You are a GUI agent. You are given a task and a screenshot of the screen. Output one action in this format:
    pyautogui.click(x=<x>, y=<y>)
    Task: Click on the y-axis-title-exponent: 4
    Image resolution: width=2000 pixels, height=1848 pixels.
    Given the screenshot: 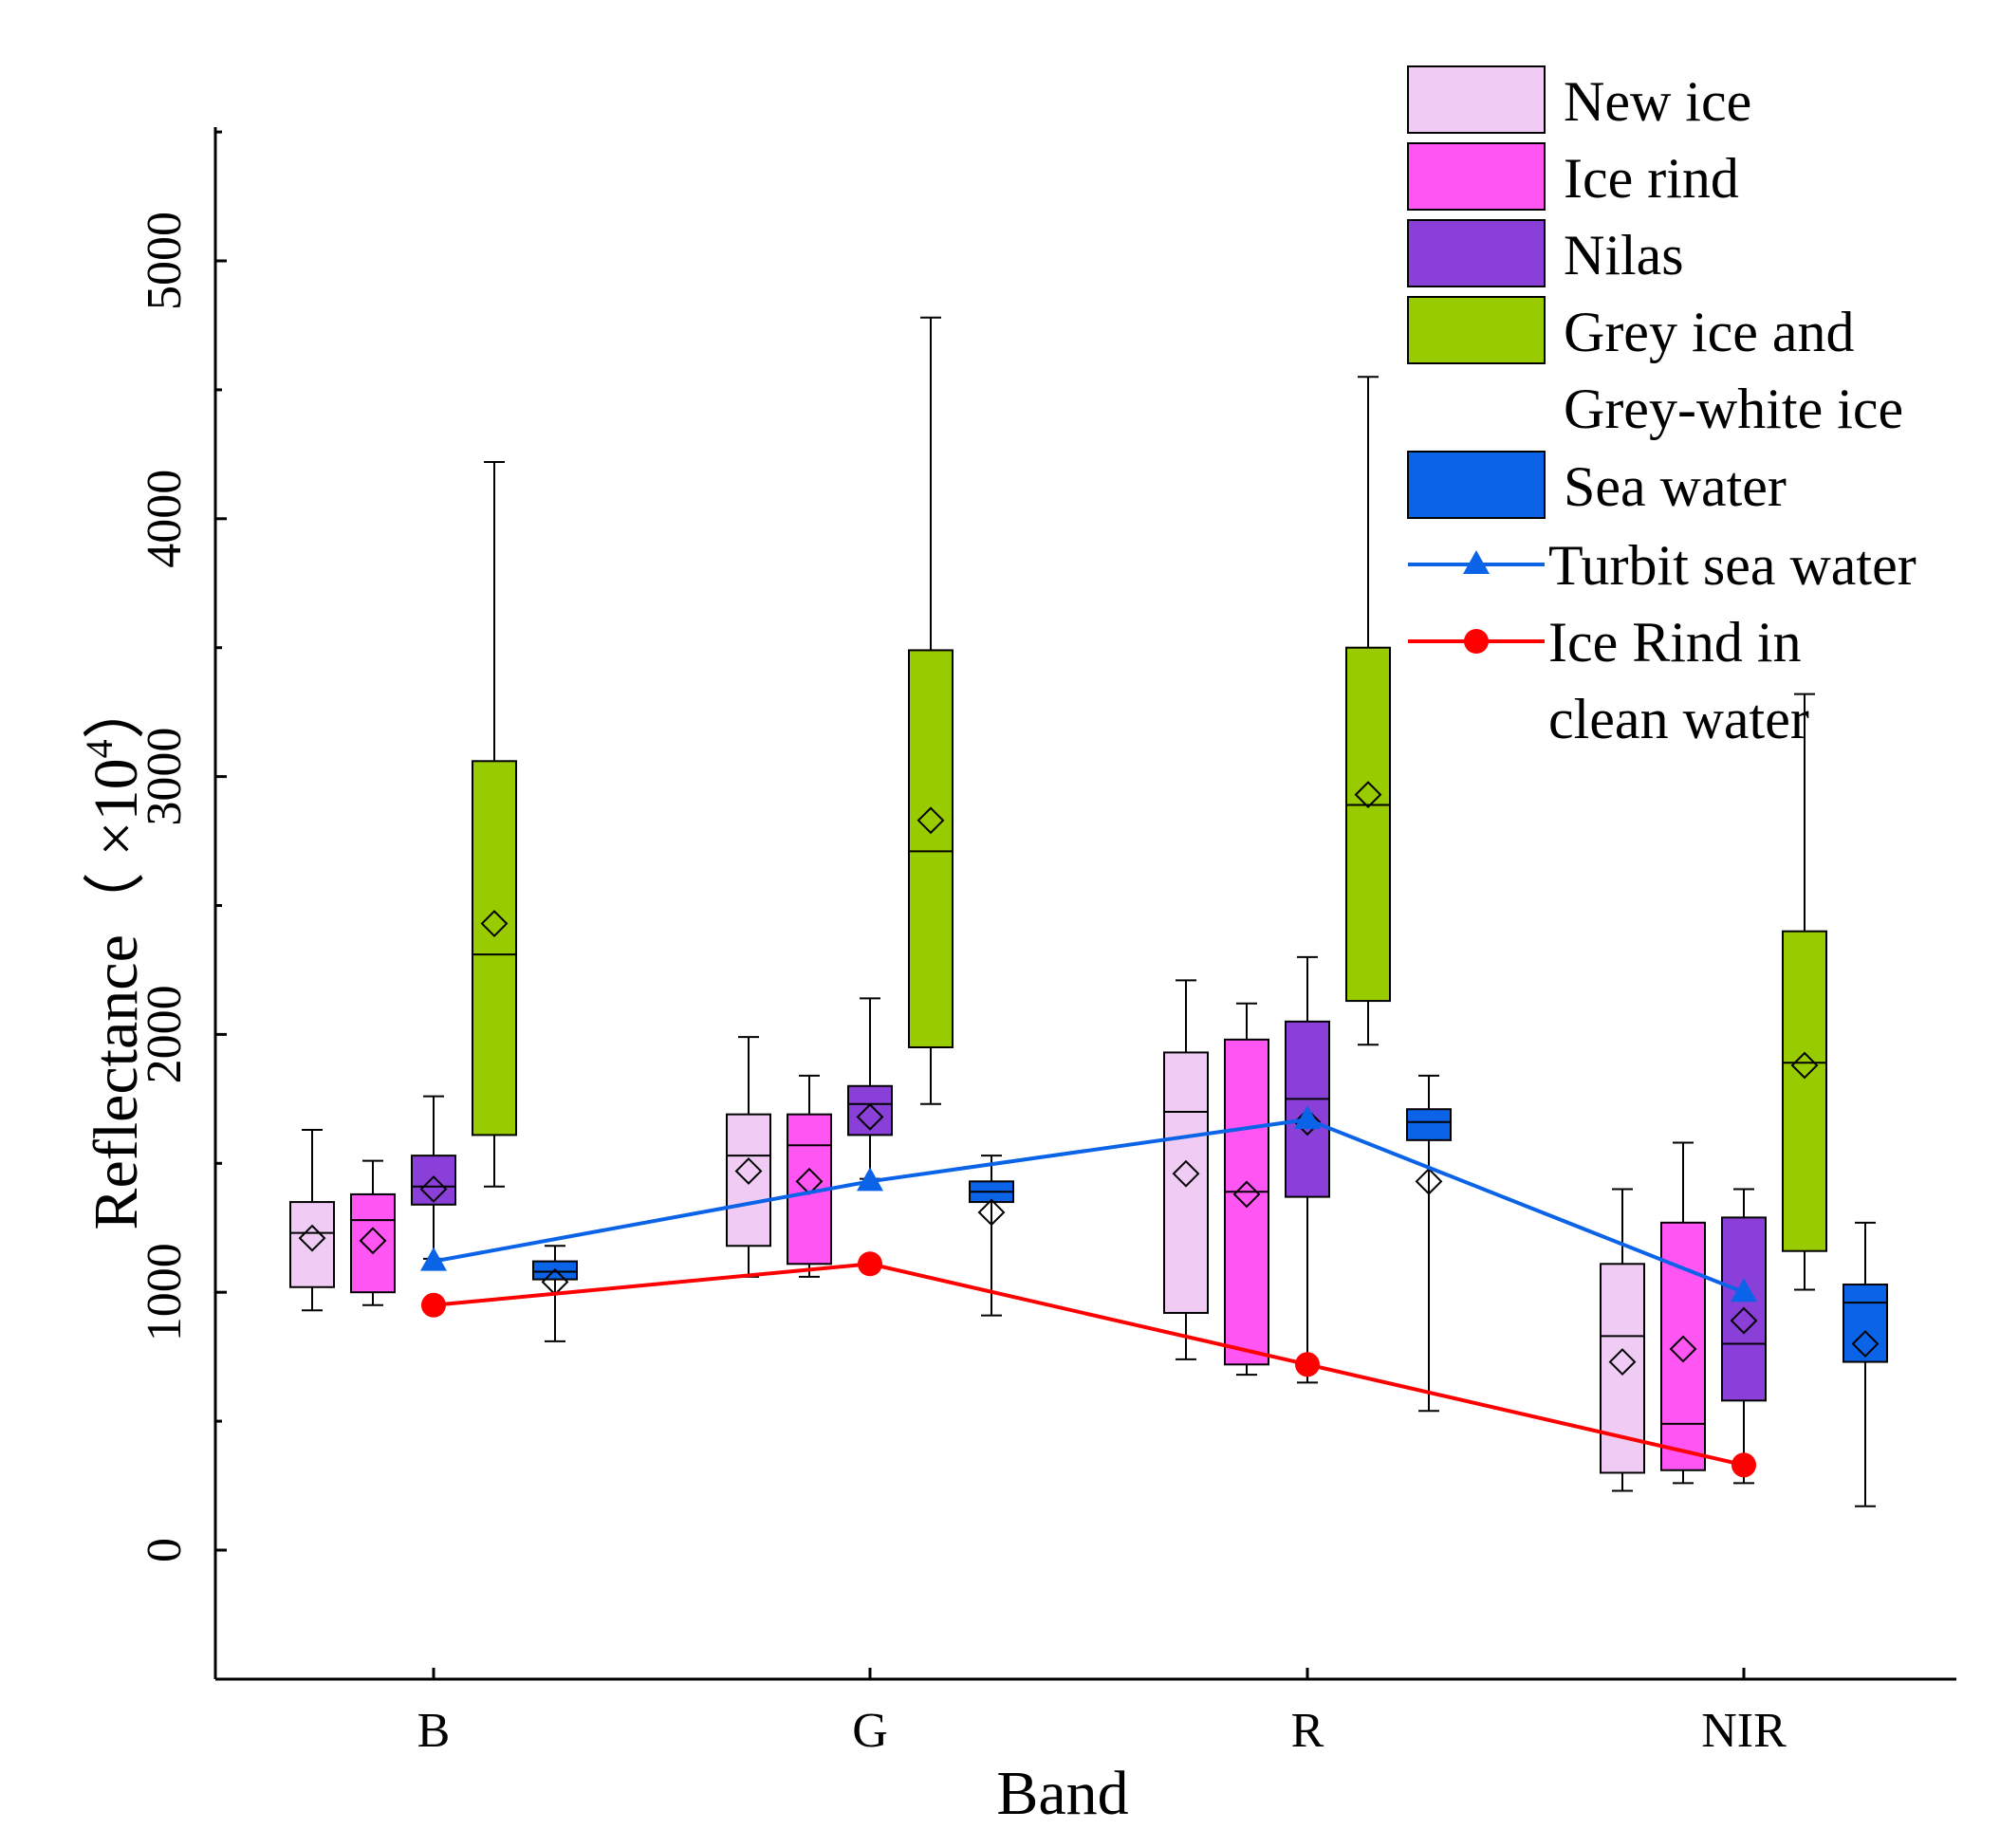 What is the action you would take?
    pyautogui.click(x=99, y=748)
    